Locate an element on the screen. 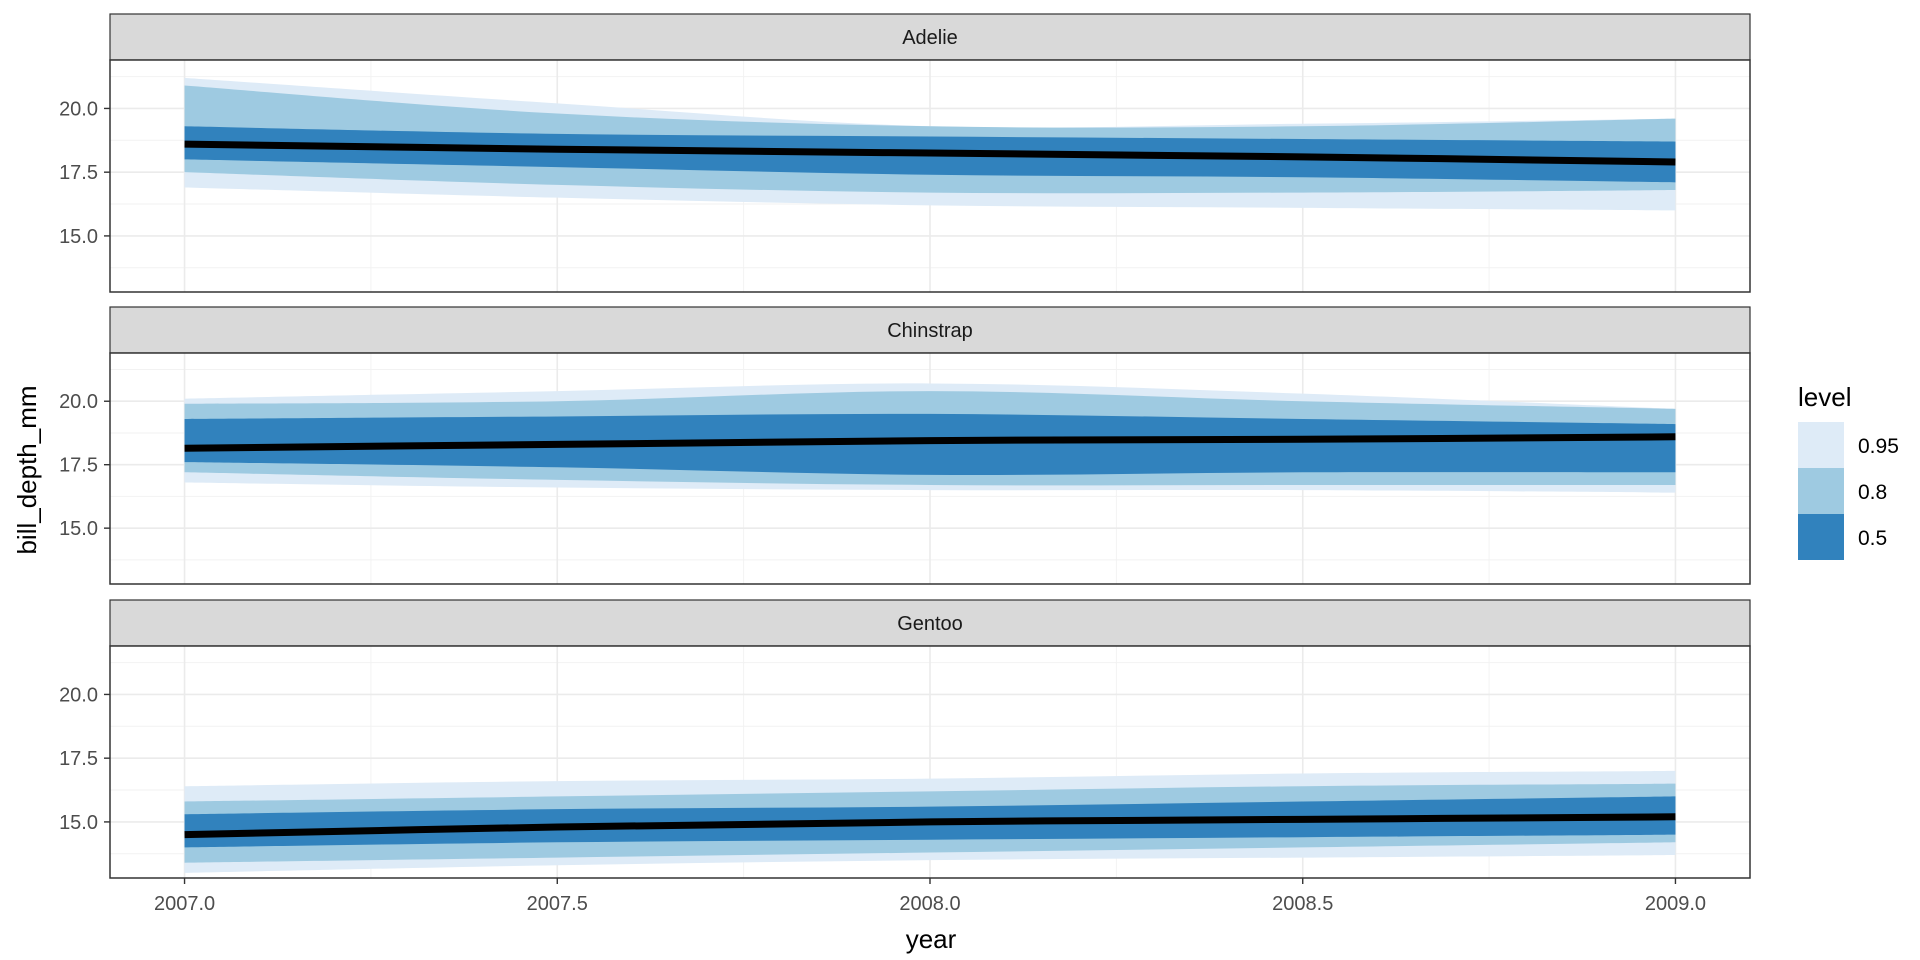  legend-title: level is located at coordinates (1824, 397).